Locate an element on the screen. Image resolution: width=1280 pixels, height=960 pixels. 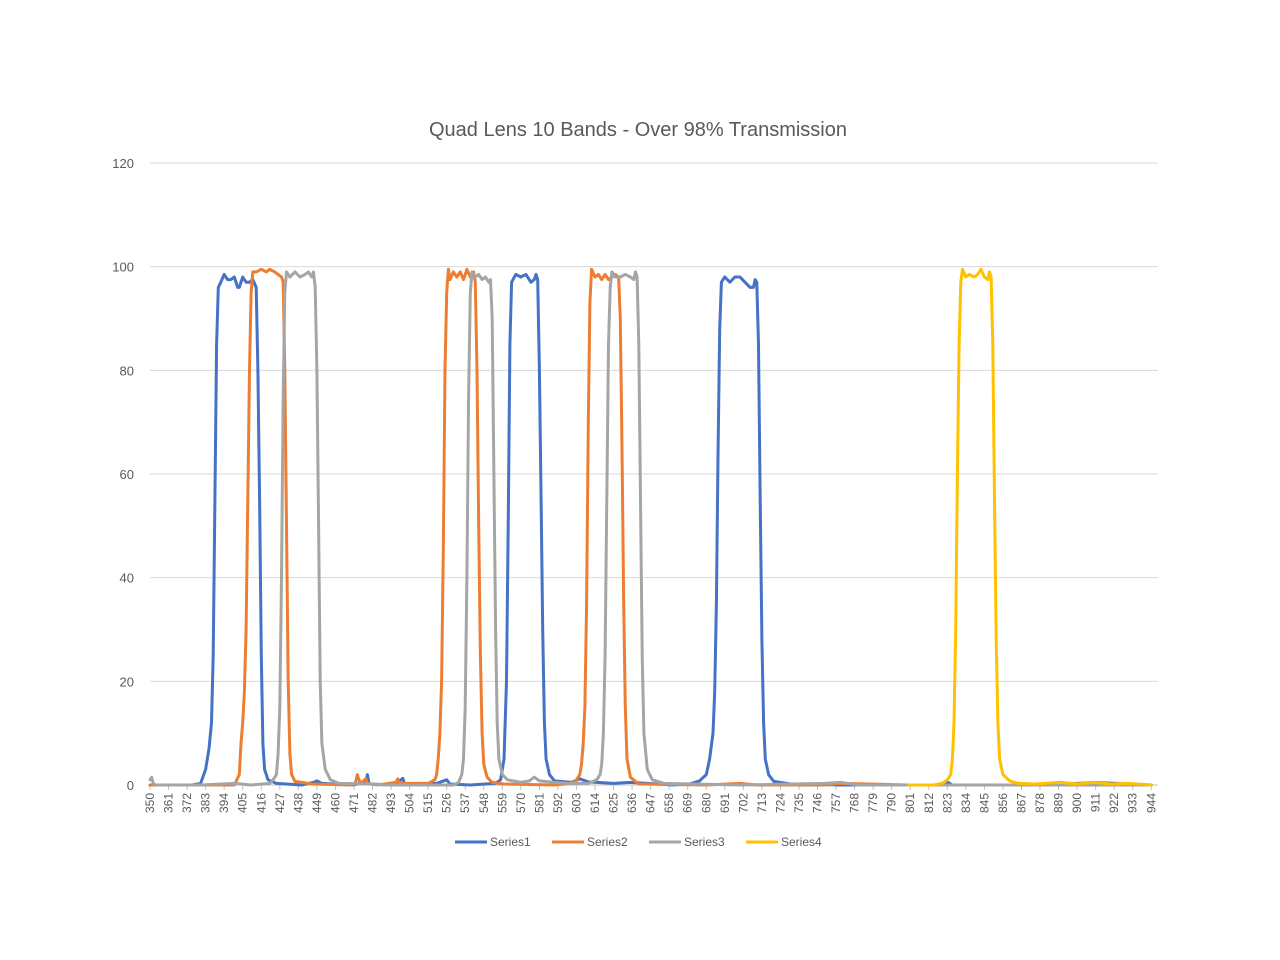
x-tick-label: 471 is located at coordinates (354, 803).